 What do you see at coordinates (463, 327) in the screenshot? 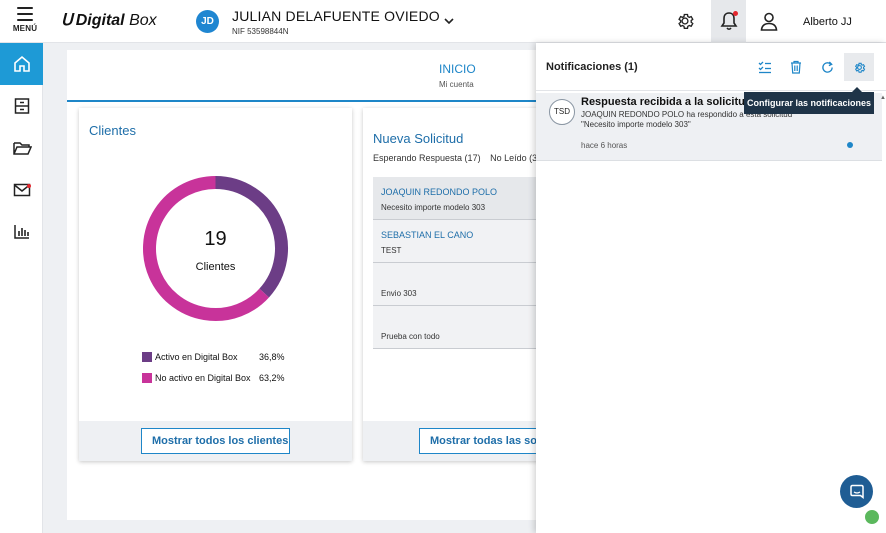
I see `list-item: Prueba con todo` at bounding box center [463, 327].